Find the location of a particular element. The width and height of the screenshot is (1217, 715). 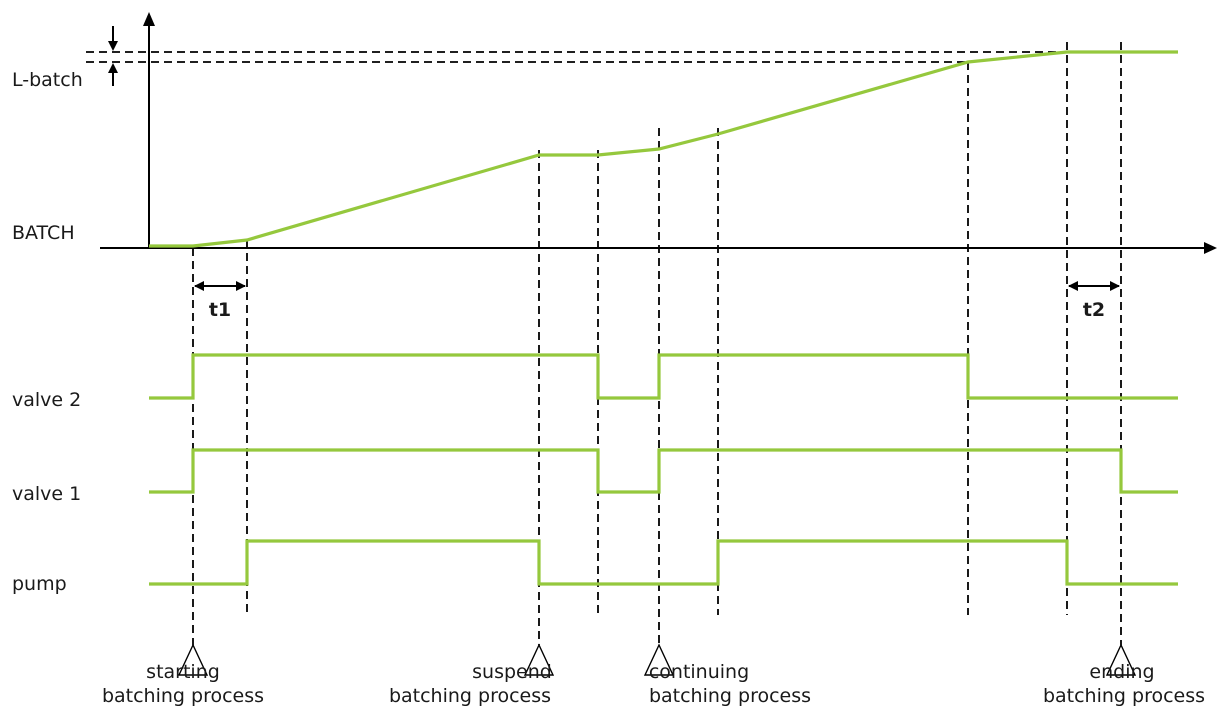

tolerance-arrowhead-down is located at coordinates (113, 46).